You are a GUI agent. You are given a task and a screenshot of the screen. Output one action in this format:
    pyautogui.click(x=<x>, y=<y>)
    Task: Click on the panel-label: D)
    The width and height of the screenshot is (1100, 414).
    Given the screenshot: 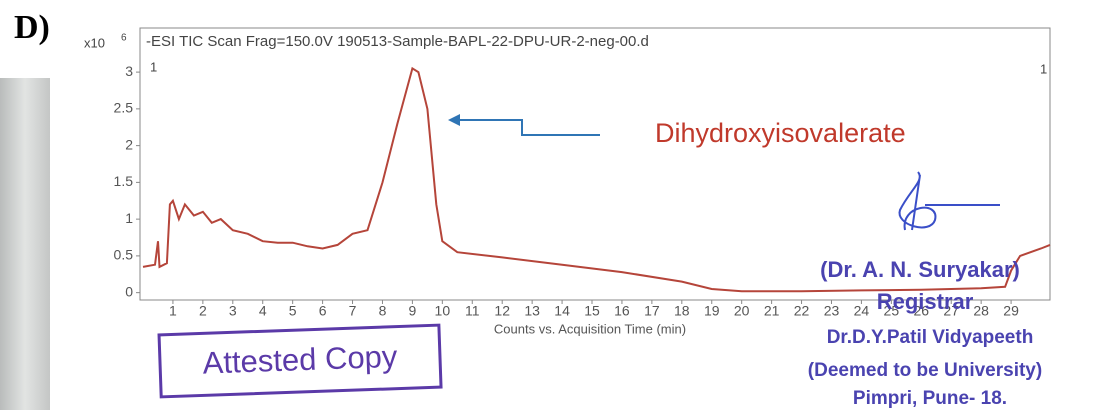 What is the action you would take?
    pyautogui.click(x=32, y=27)
    